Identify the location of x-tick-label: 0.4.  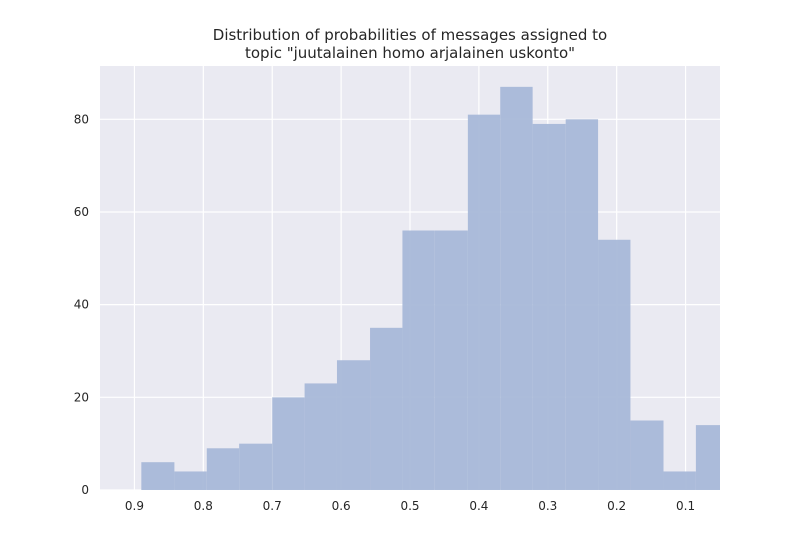
(478, 506).